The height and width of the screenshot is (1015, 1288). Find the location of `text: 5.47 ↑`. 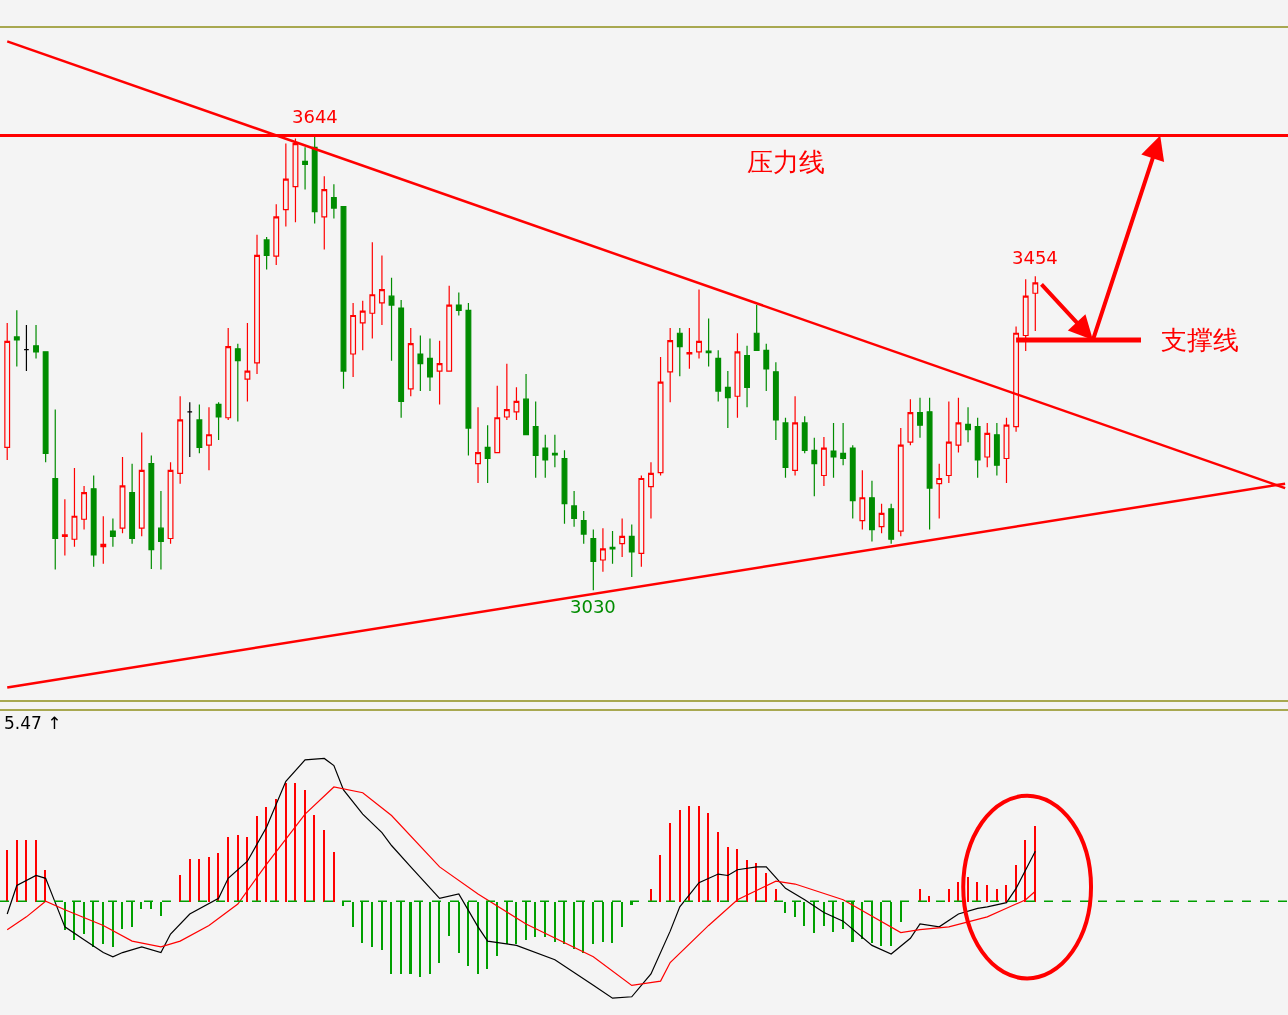

text: 5.47 ↑ is located at coordinates (33, 723).